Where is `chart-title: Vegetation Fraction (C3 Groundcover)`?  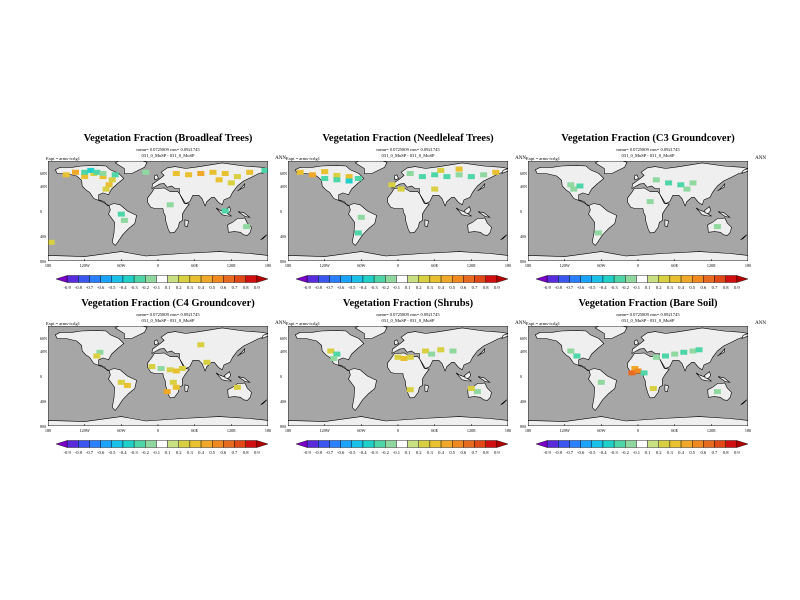 chart-title: Vegetation Fraction (C3 Groundcover) is located at coordinates (648, 138).